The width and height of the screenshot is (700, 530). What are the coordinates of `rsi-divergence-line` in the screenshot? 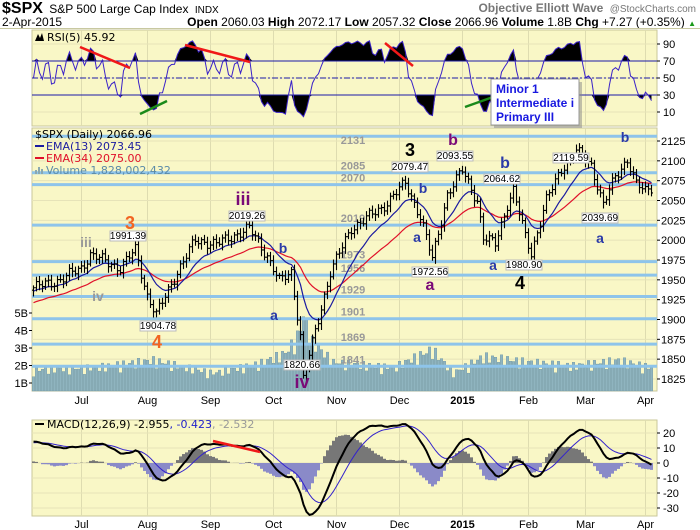 It's located at (399, 54).